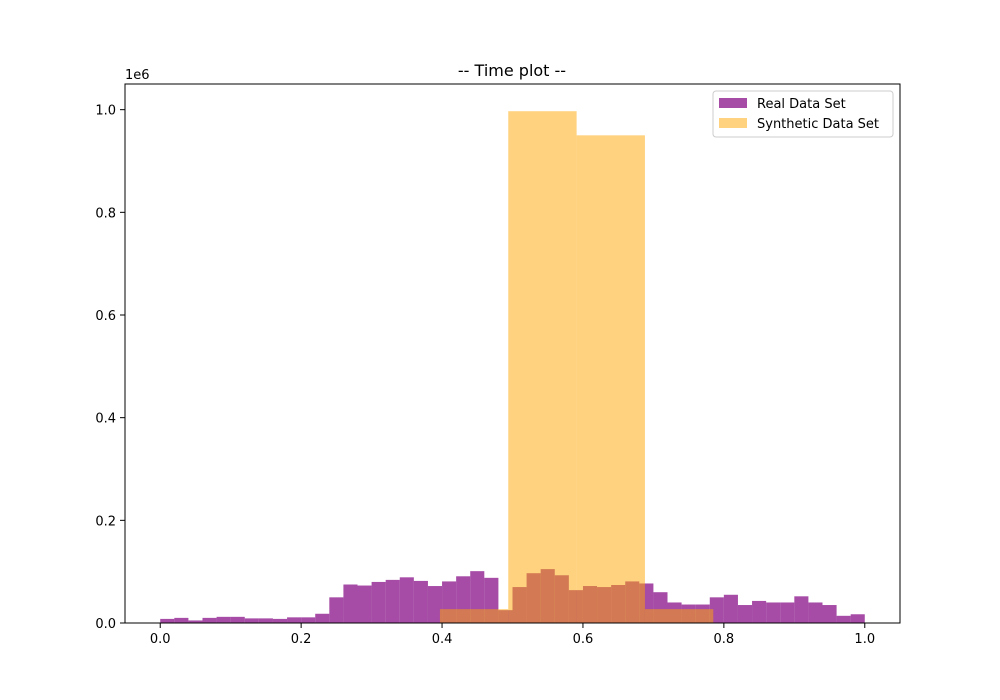 The image size is (1000, 700). What do you see at coordinates (801, 104) in the screenshot?
I see `legend-label: Real Data Set` at bounding box center [801, 104].